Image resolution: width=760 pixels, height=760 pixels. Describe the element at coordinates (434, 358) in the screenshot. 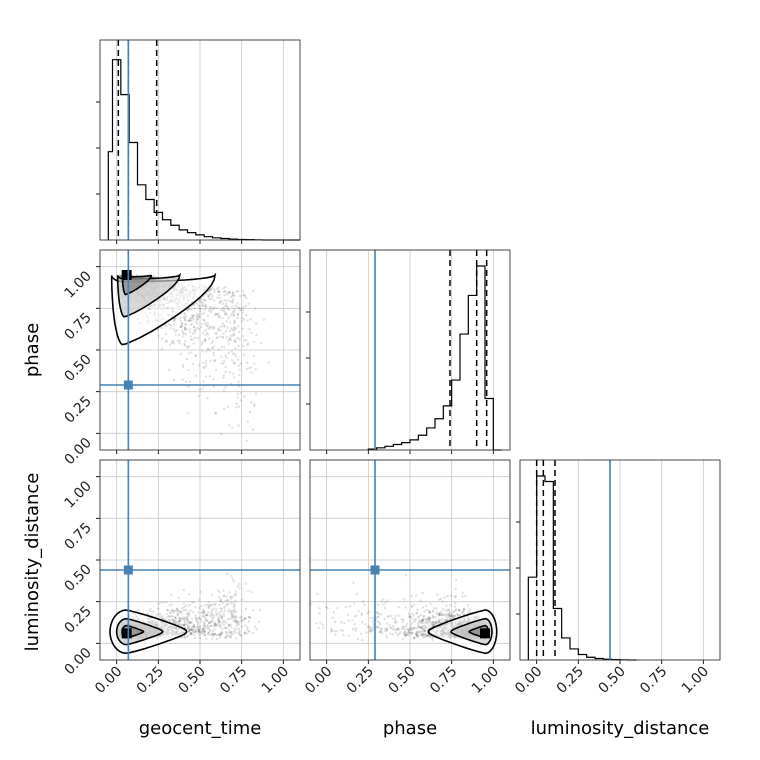

I see `histogram-step` at that location.